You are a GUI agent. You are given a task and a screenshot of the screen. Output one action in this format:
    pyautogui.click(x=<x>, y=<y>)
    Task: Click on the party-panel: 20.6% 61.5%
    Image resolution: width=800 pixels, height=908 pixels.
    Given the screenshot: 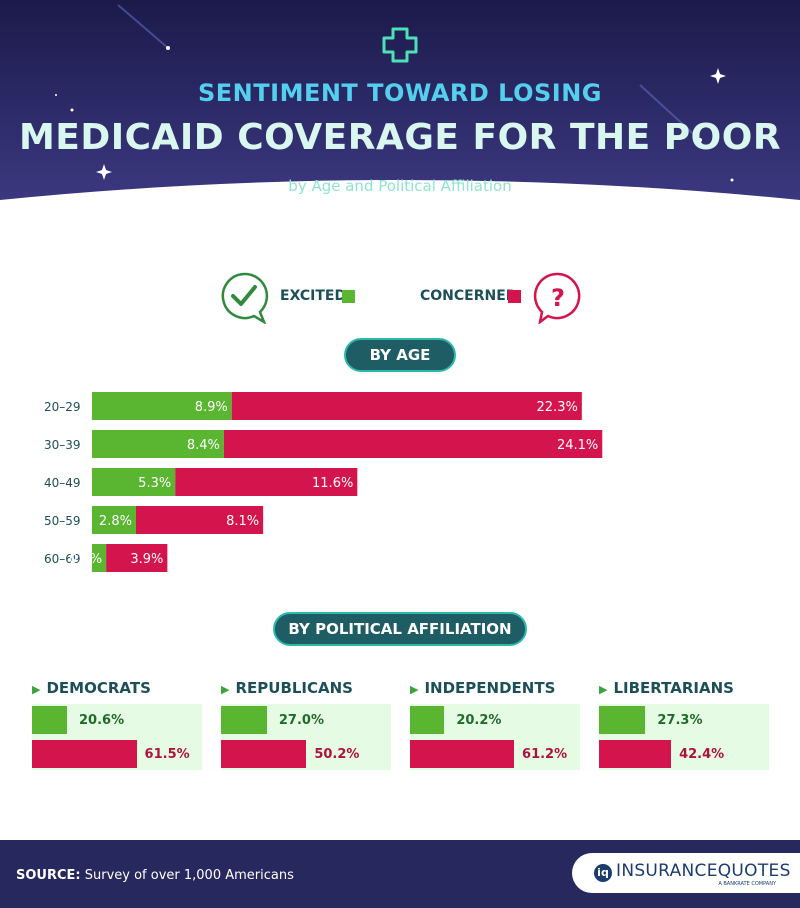 What is the action you would take?
    pyautogui.click(x=117, y=737)
    